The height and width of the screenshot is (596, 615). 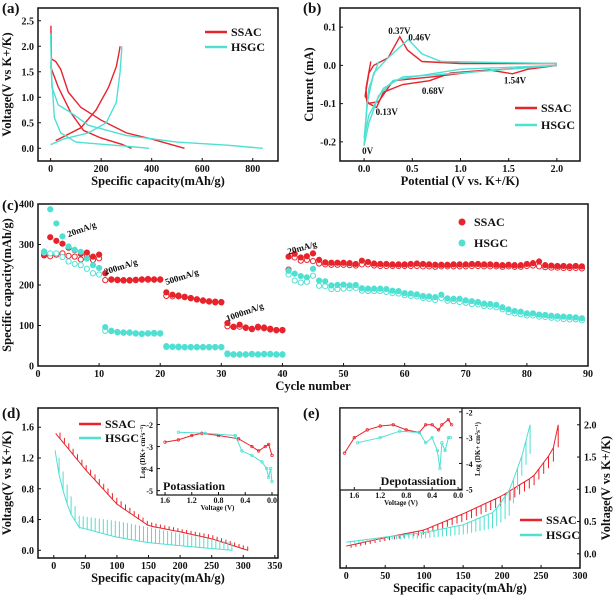 What do you see at coordinates (11, 414) in the screenshot?
I see `panel-label: (d)` at bounding box center [11, 414].